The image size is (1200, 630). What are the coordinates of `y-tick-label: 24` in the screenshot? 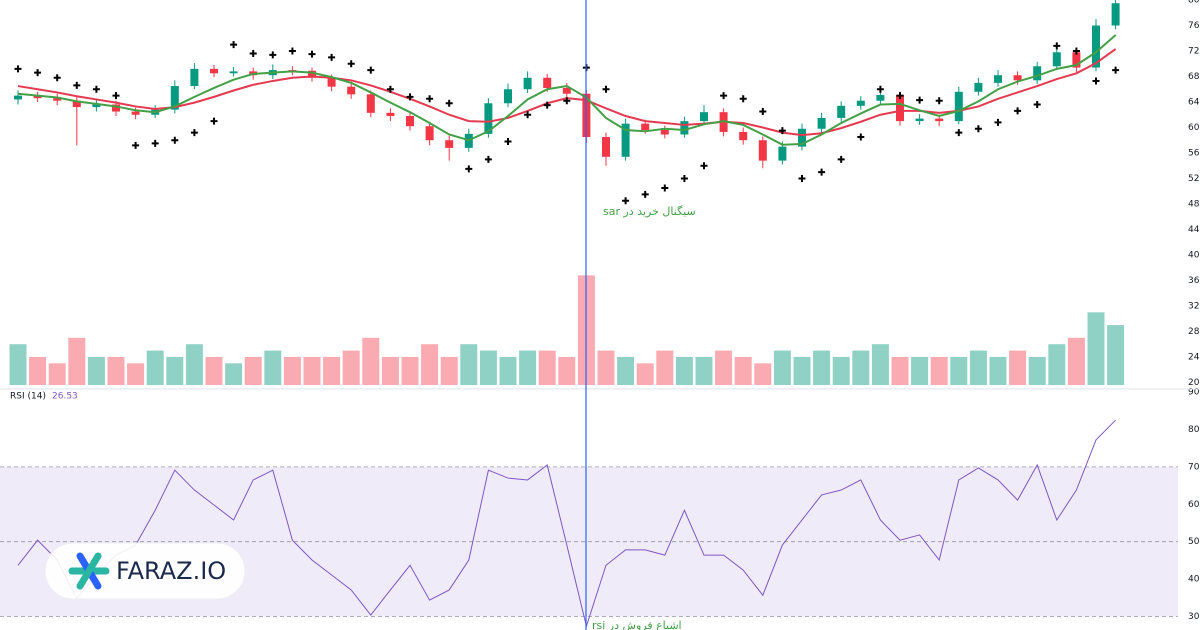 It's located at (1194, 357).